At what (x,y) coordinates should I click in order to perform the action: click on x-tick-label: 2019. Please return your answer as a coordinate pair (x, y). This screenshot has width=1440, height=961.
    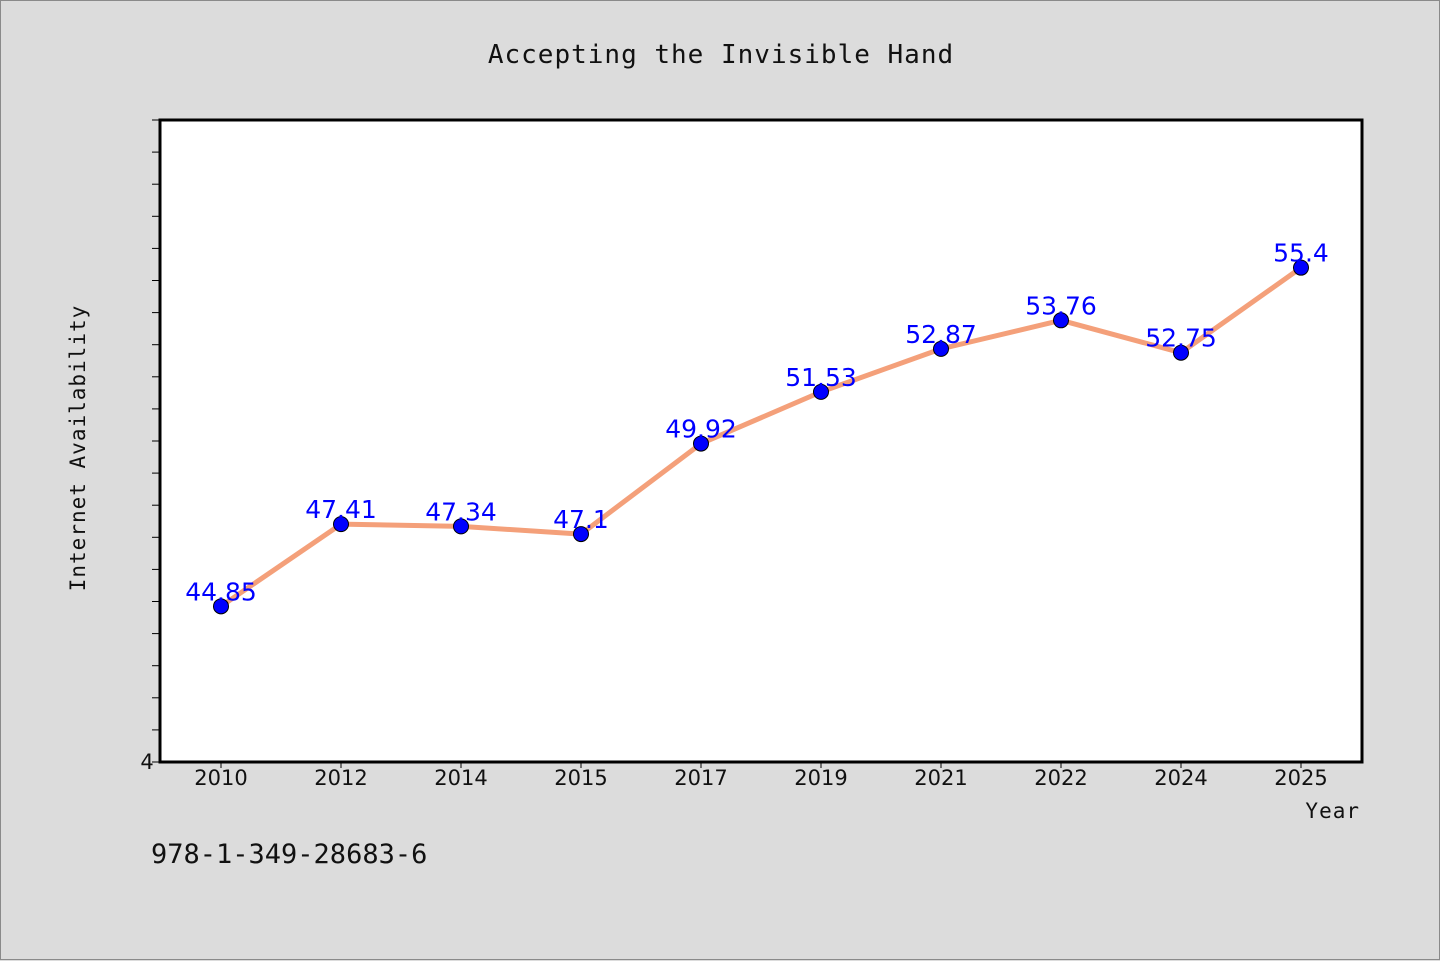
    Looking at the image, I should click on (820, 778).